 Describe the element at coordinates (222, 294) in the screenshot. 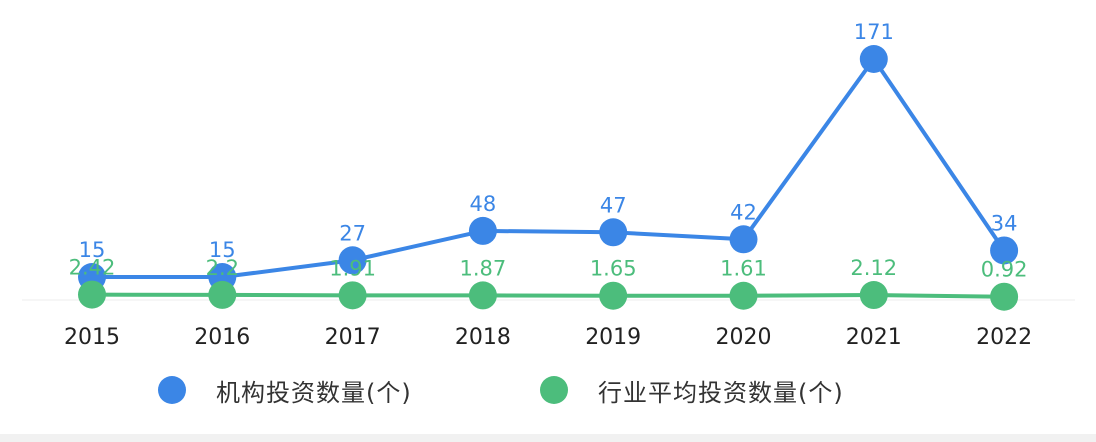

I see `data-point-series-2-2016` at that location.